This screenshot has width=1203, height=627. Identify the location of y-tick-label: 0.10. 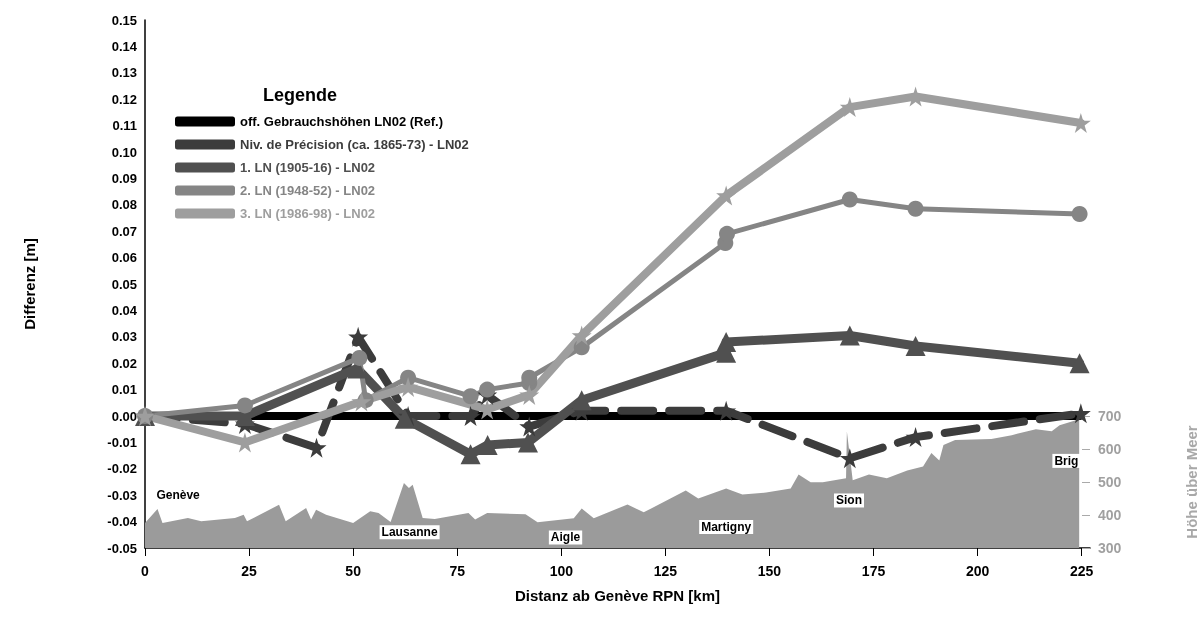
(124, 152).